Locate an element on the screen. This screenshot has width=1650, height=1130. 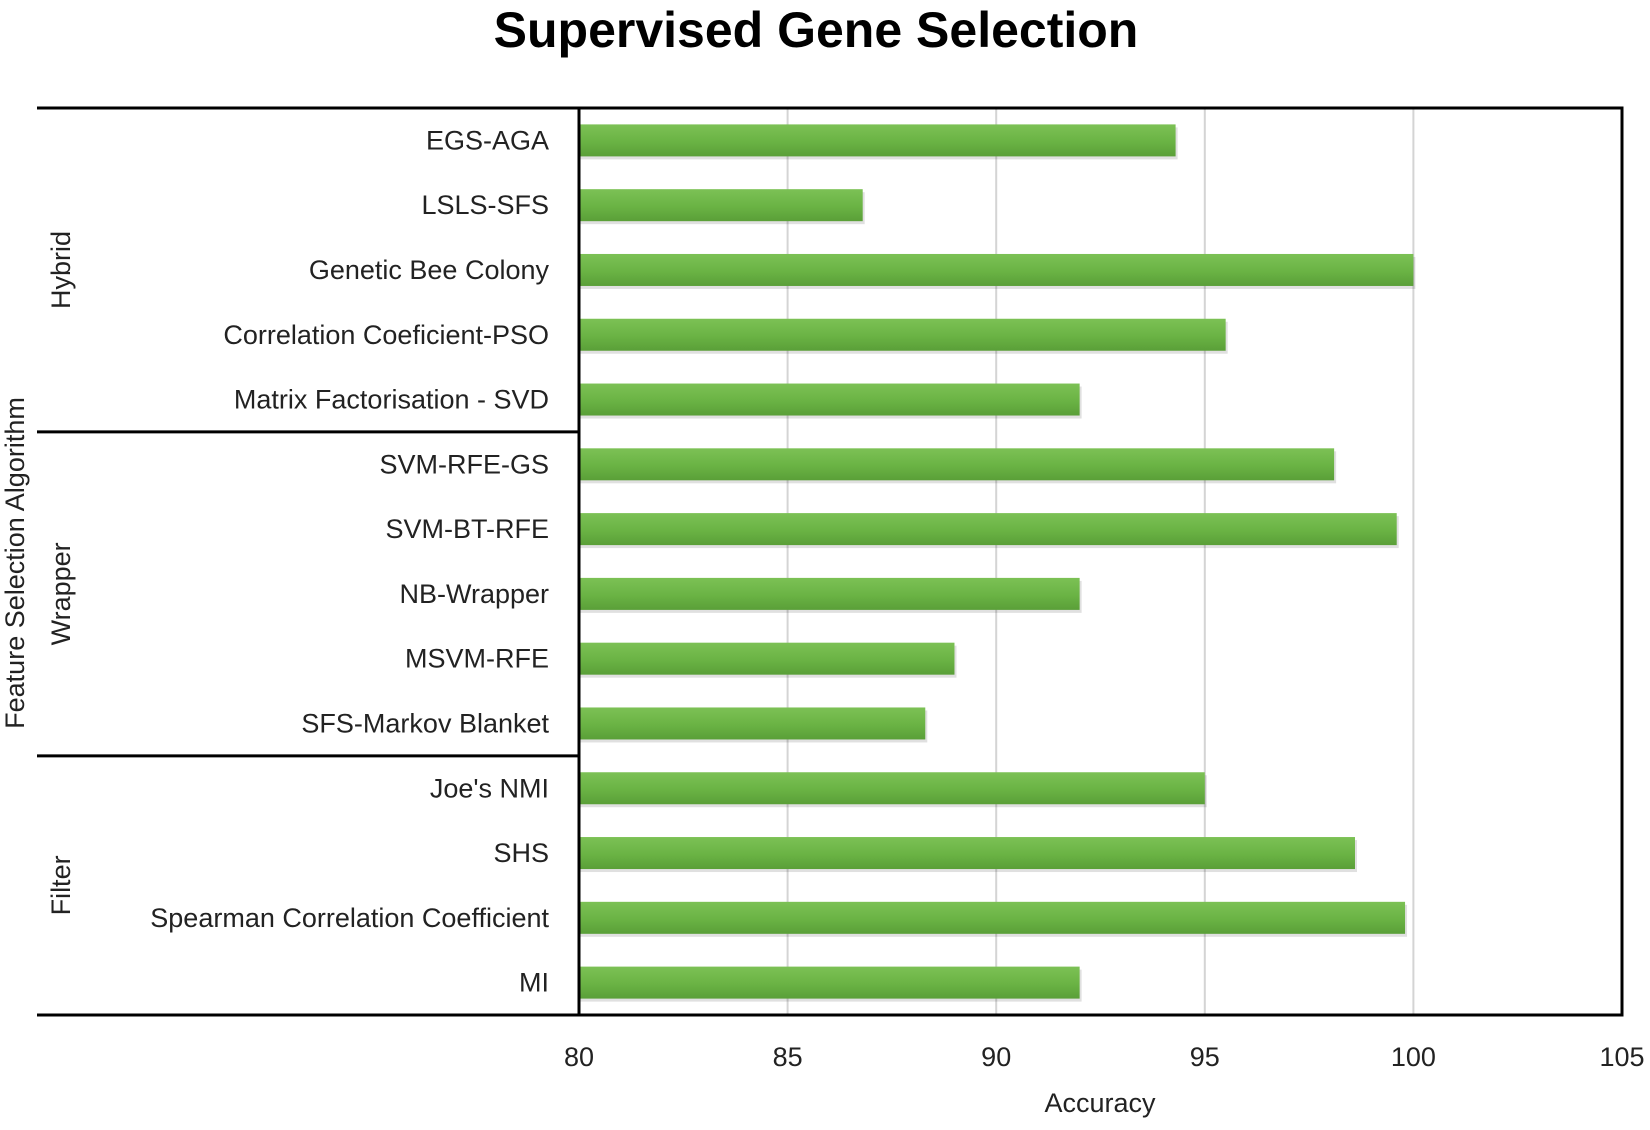
x-axis-title: Accuracy is located at coordinates (1100, 1103).